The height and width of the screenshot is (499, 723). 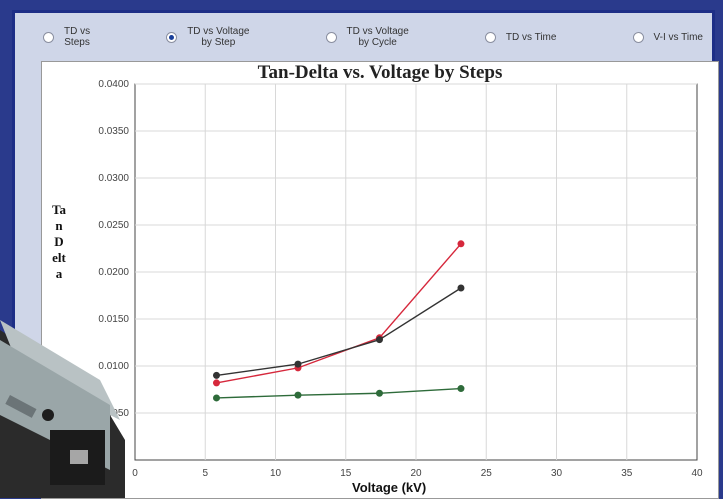 I want to click on x-tick-label: 30, so click(x=557, y=473).